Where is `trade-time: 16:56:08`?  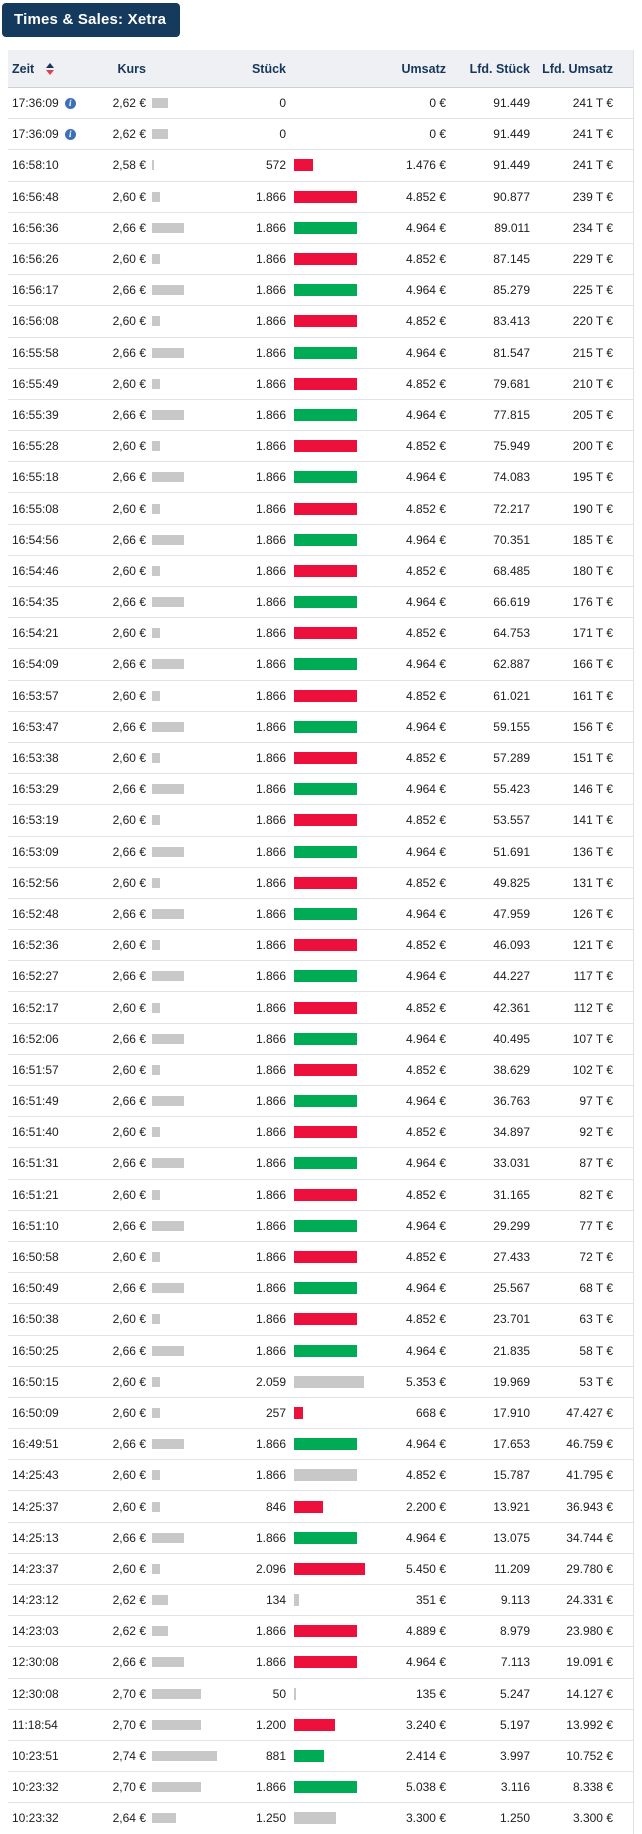
trade-time: 16:56:08 is located at coordinates (35, 321).